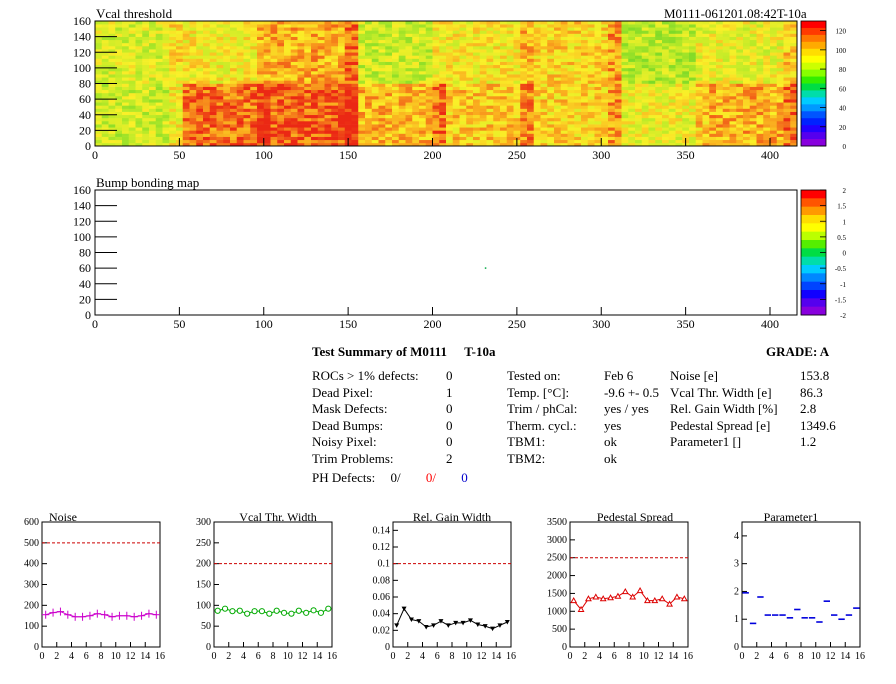 The height and width of the screenshot is (684, 896). I want to click on palette-label: -0.5, so click(841, 269).